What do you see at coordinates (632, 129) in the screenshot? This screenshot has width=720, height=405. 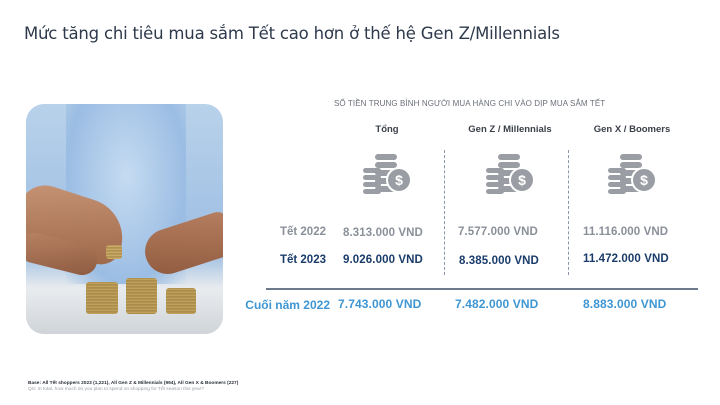 I see `column-header-genx: Gen X / Boomers` at bounding box center [632, 129].